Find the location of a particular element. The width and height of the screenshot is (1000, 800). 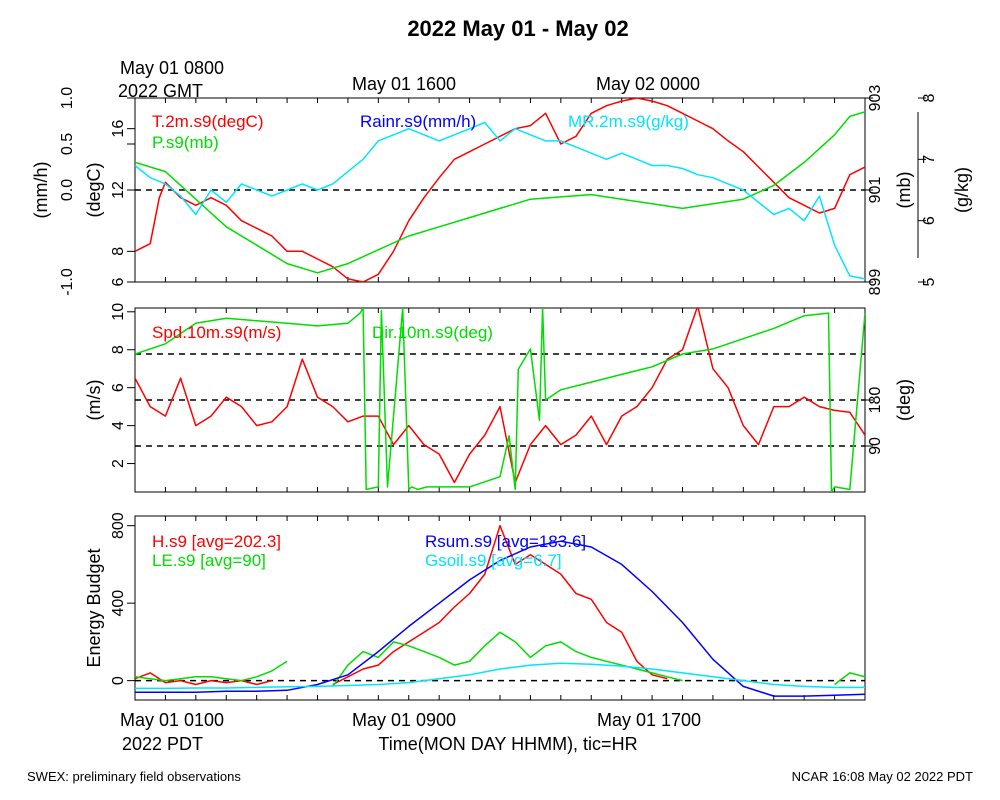

y-tick-label: 1.0 is located at coordinates (67, 98).